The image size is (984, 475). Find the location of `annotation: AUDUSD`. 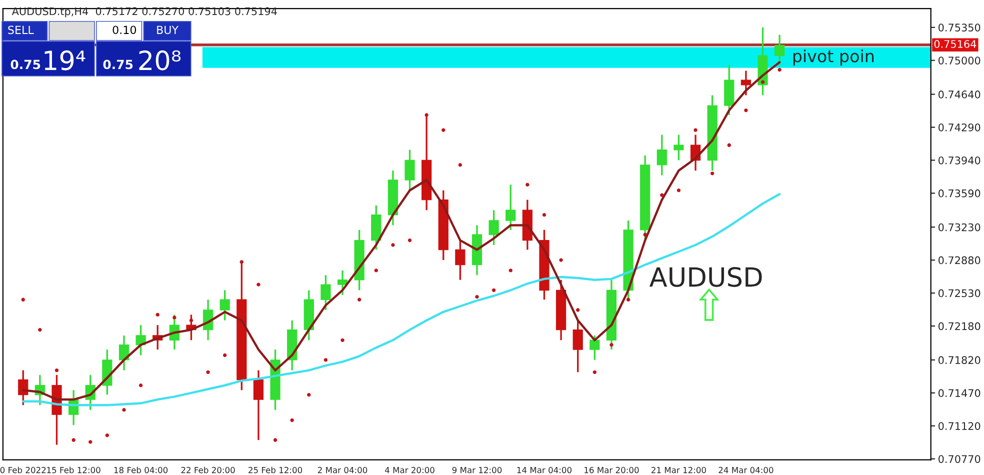

annotation: AUDUSD is located at coordinates (705, 276).